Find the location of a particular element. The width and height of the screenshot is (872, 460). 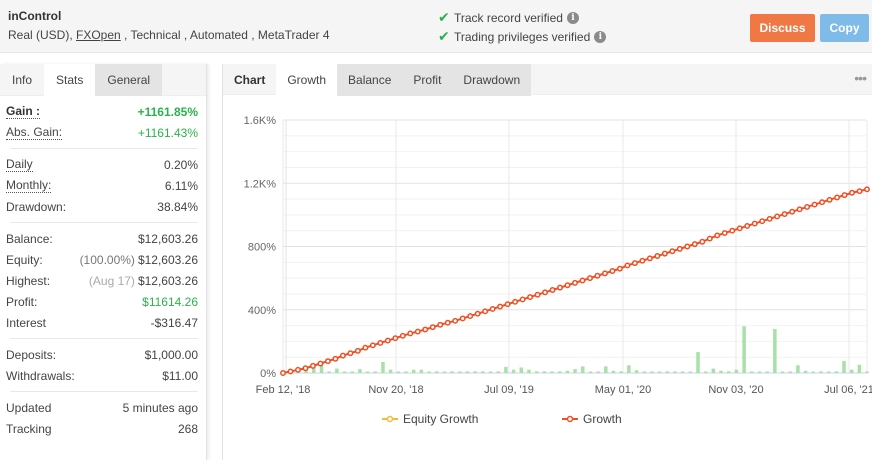

monthly-value: 6.11% is located at coordinates (181, 185).